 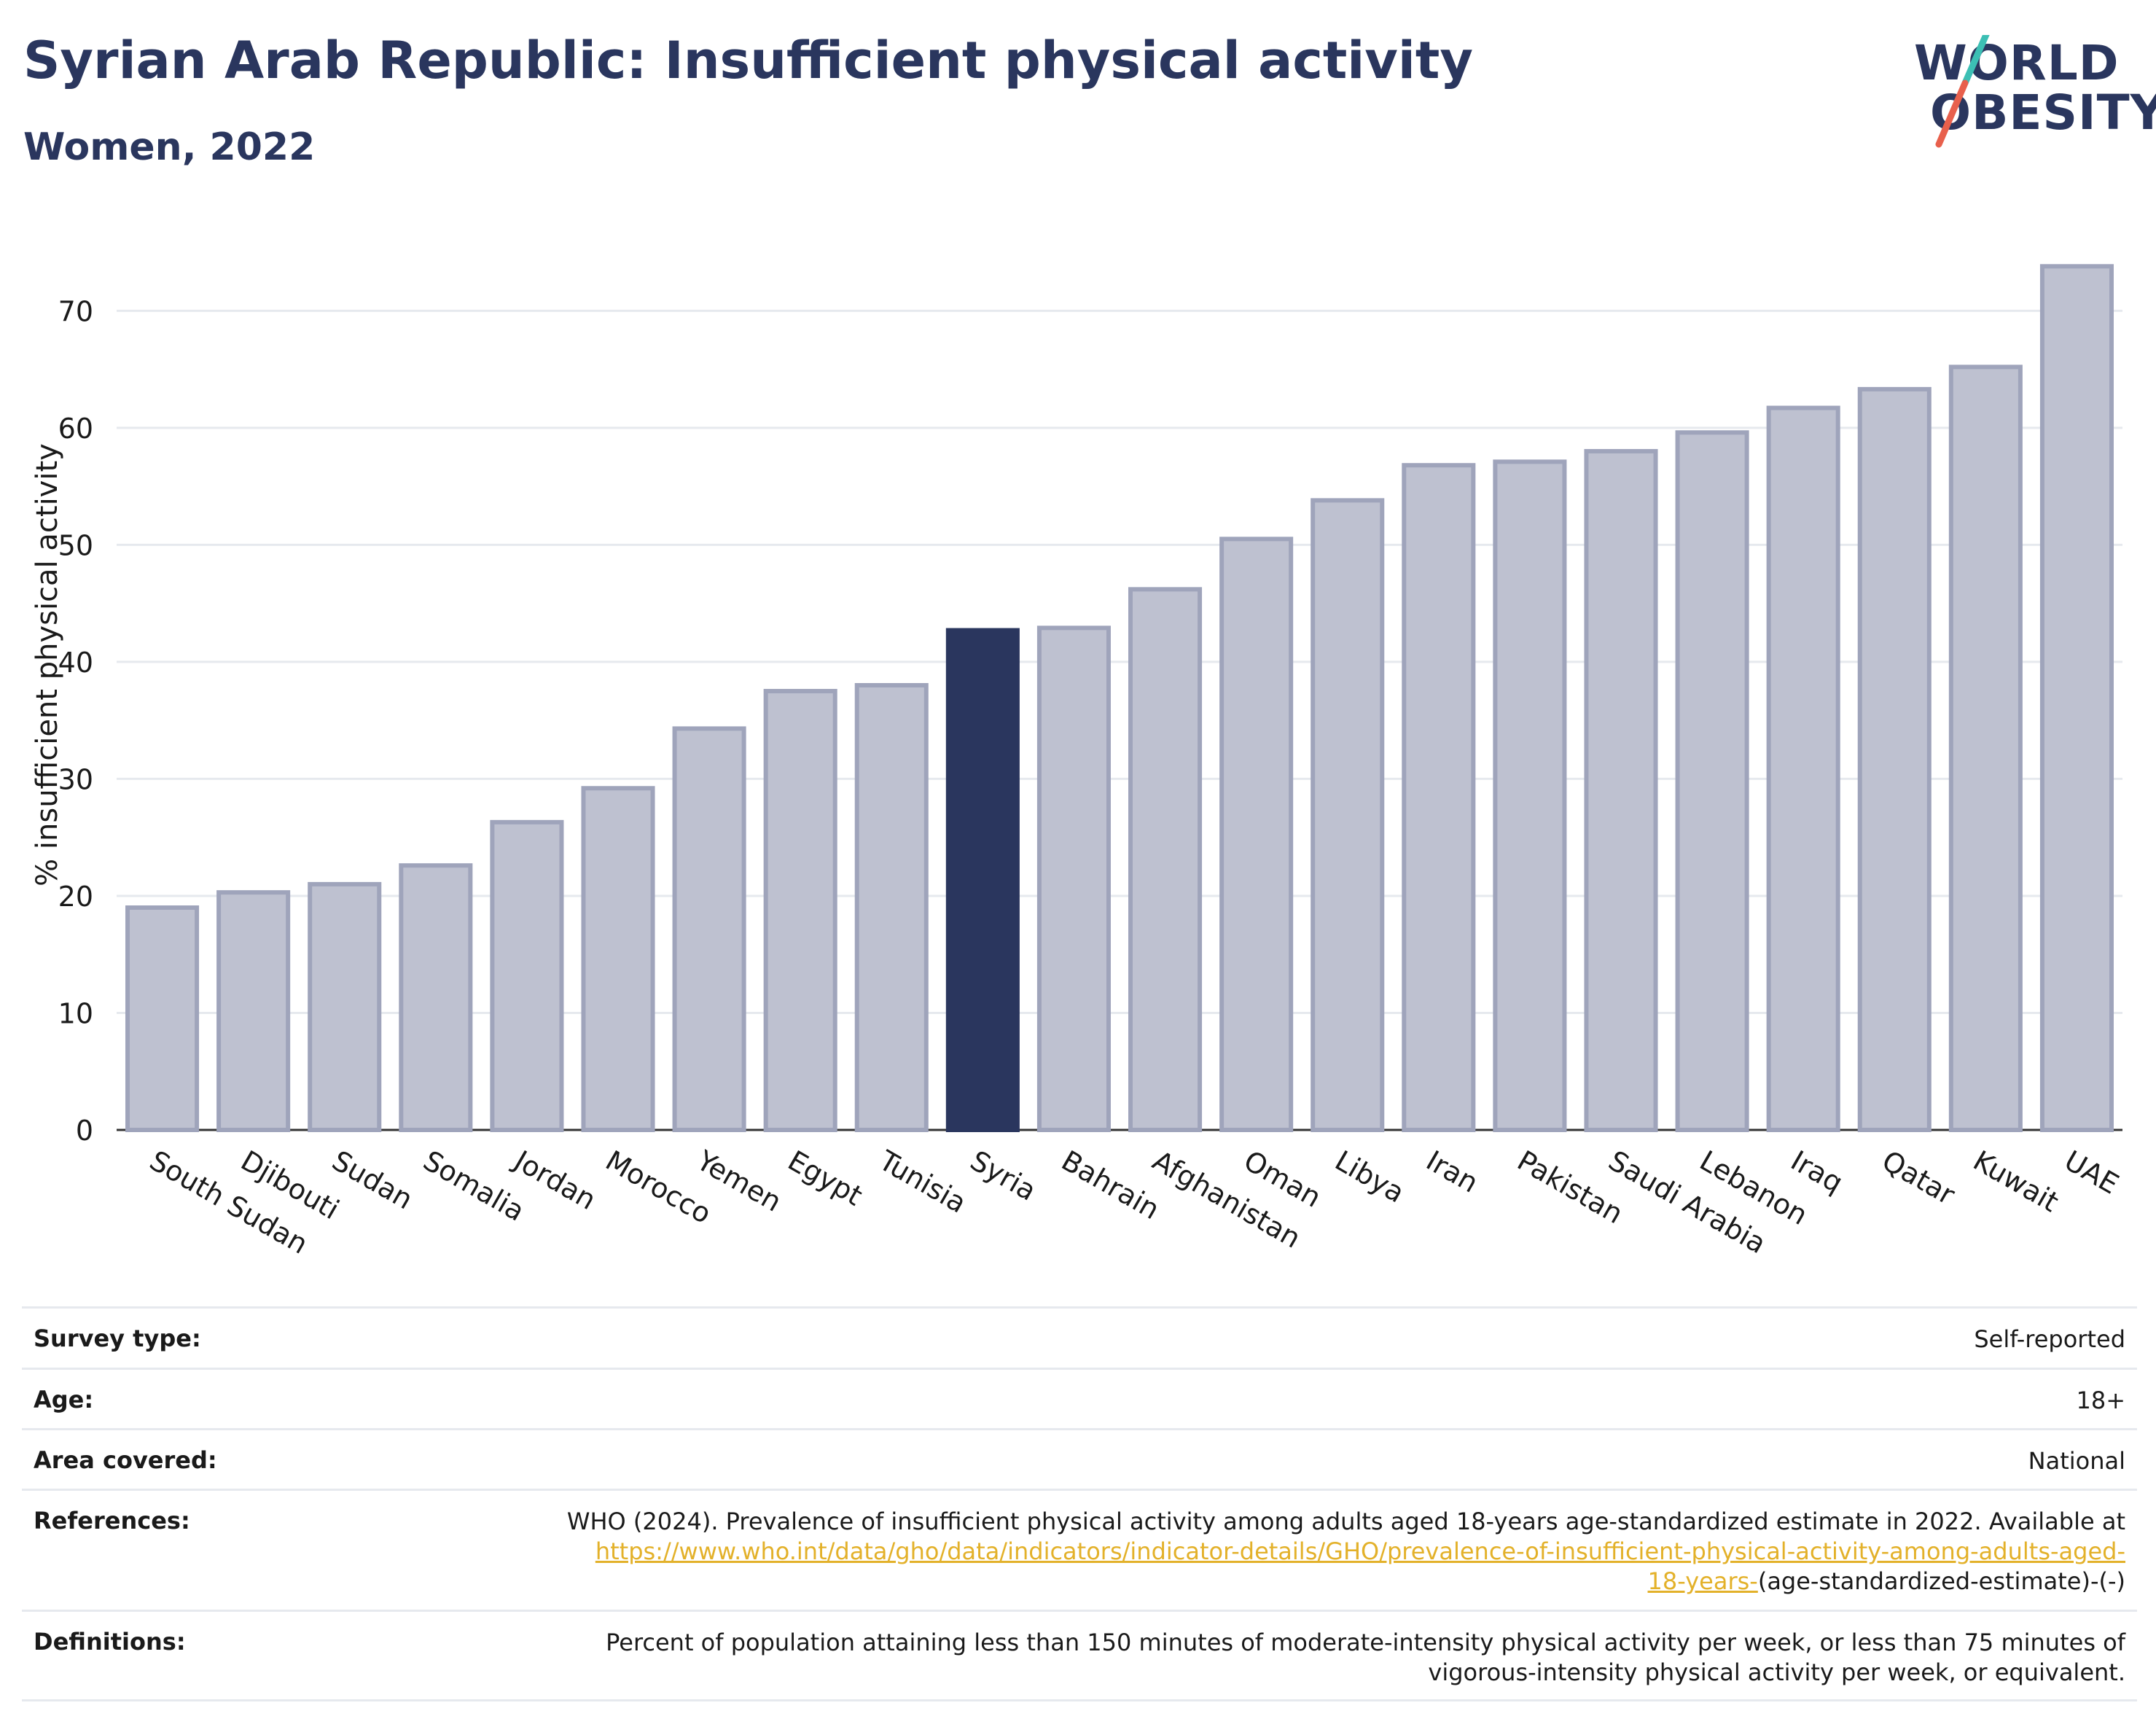 I want to click on x-tick-label: Somalia, so click(x=474, y=1186).